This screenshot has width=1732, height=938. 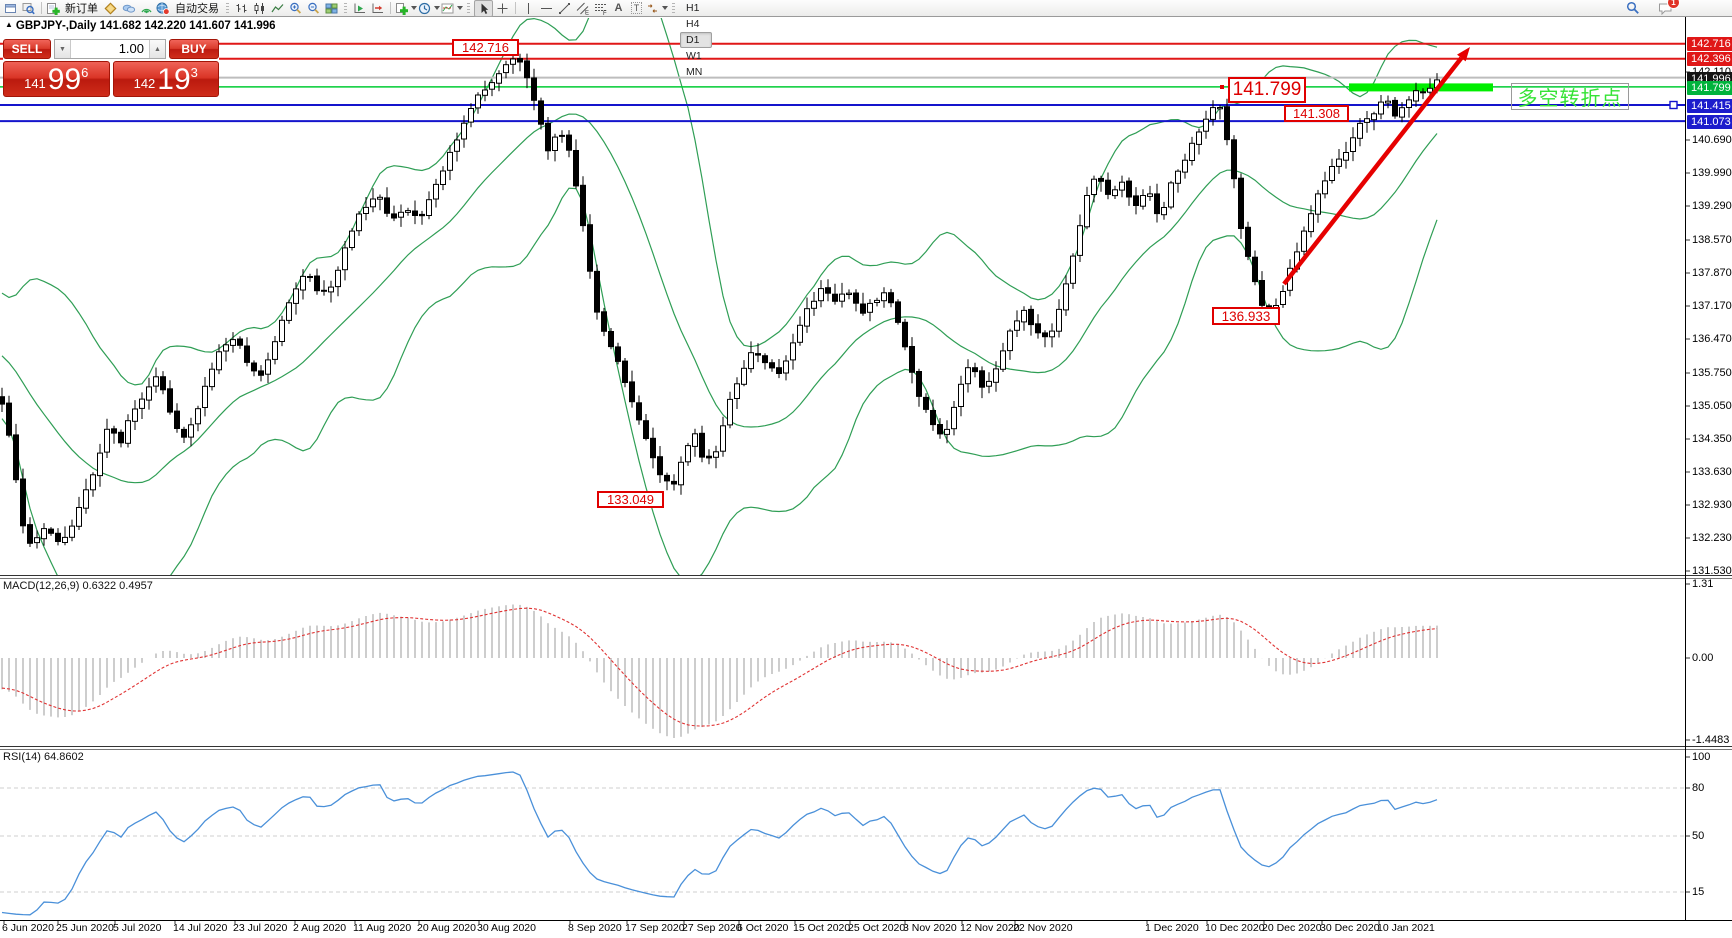 I want to click on ask-prefix: 142, so click(x=144, y=83).